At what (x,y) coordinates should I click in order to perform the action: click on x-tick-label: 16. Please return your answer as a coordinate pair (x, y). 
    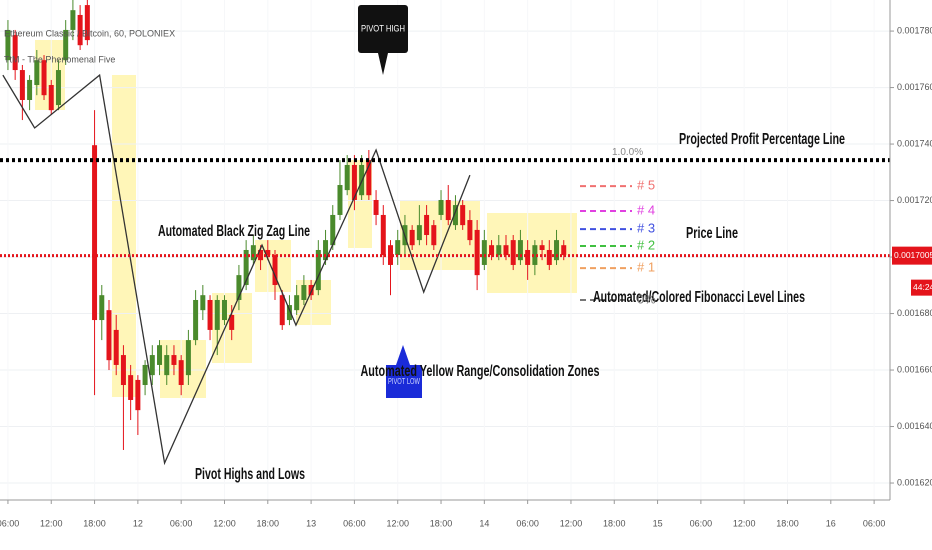
    Looking at the image, I should click on (831, 523).